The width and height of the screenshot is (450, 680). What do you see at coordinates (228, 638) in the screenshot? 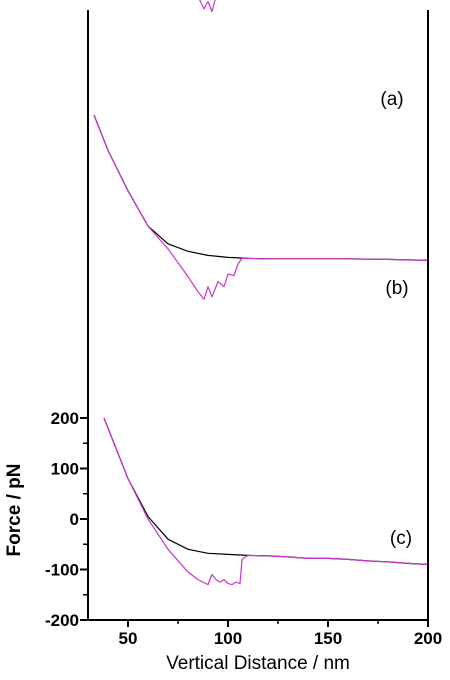
I see `x-tick-label-1: 100` at bounding box center [228, 638].